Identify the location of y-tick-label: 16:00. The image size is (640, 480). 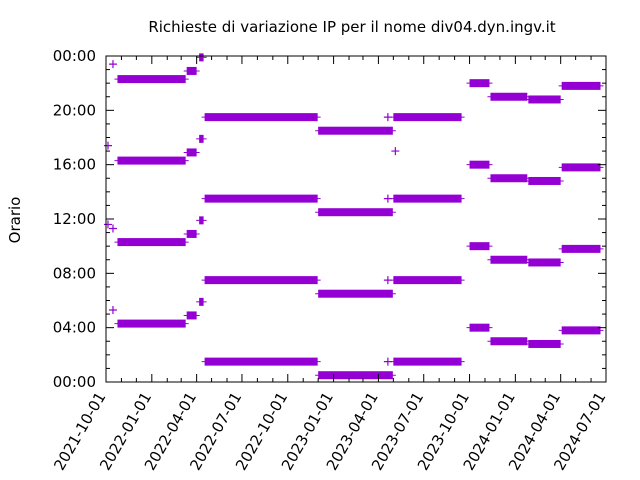
(74, 165).